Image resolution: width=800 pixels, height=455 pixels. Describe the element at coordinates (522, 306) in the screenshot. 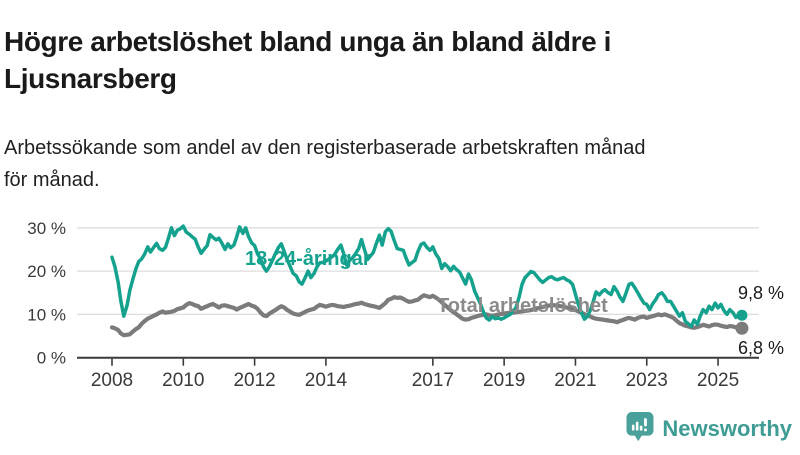

I see `series-label-total: Total arbetslöshet` at that location.